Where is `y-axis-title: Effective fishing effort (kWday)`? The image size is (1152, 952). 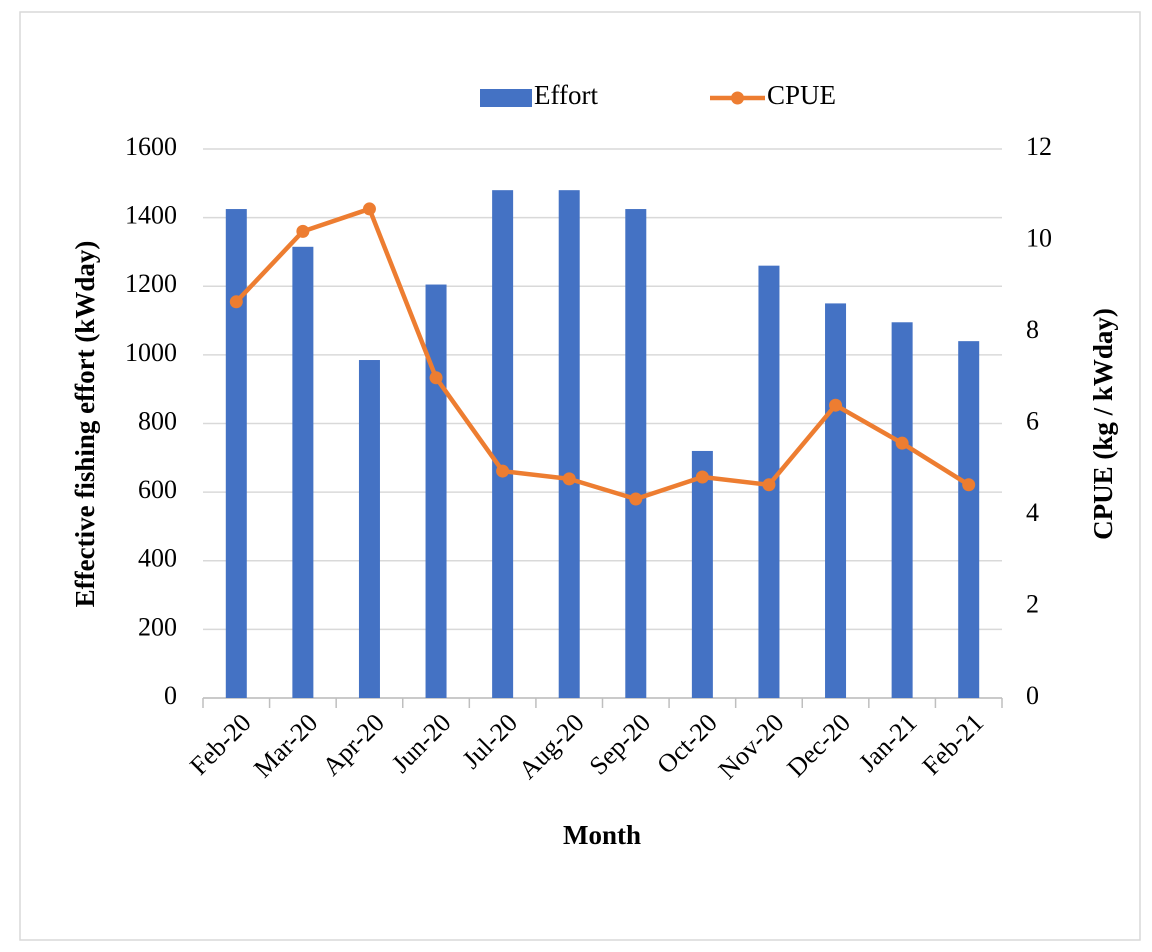 y-axis-title: Effective fishing effort (kWday) is located at coordinates (85, 424).